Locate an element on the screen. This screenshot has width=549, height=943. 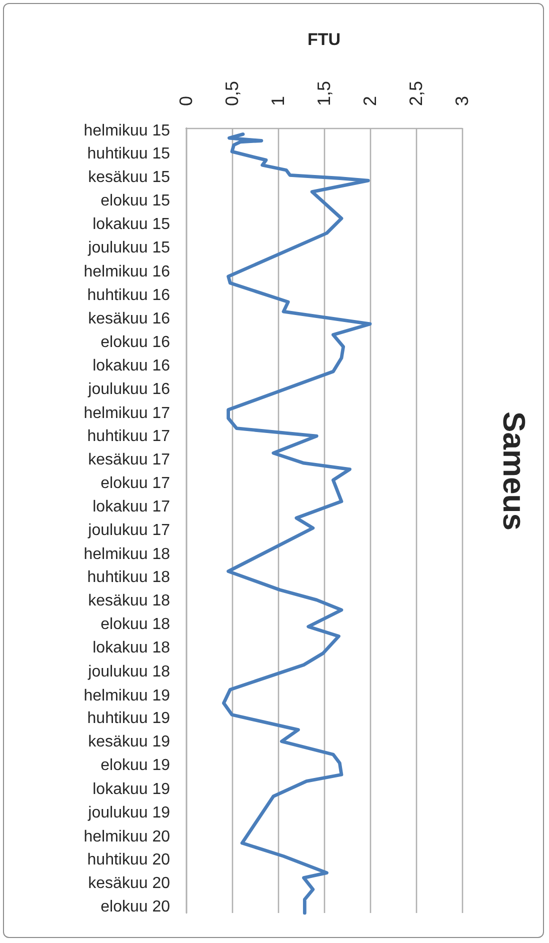
y-tick-label: kesäkuu 18 is located at coordinates (129, 601).